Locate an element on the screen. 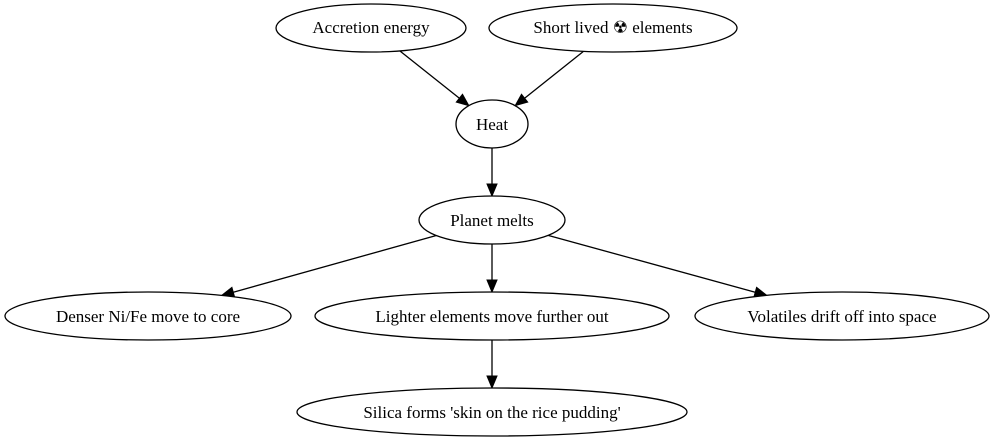 The width and height of the screenshot is (994, 443). node-silica-label: Silica forms 'skin on the rice pudding' is located at coordinates (491, 412).